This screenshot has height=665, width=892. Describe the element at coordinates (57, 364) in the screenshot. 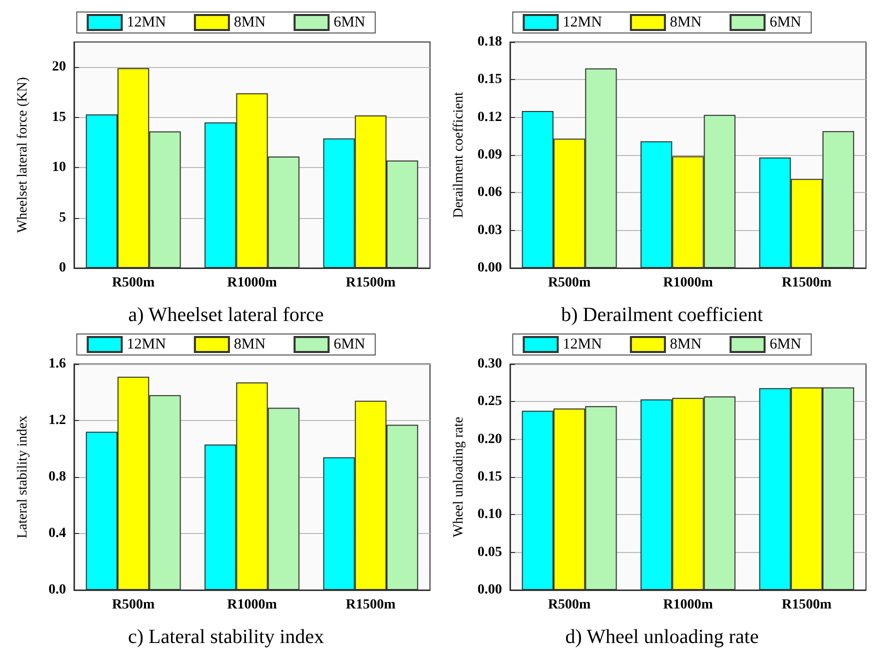

I see `y-tick-label: 1.6` at that location.